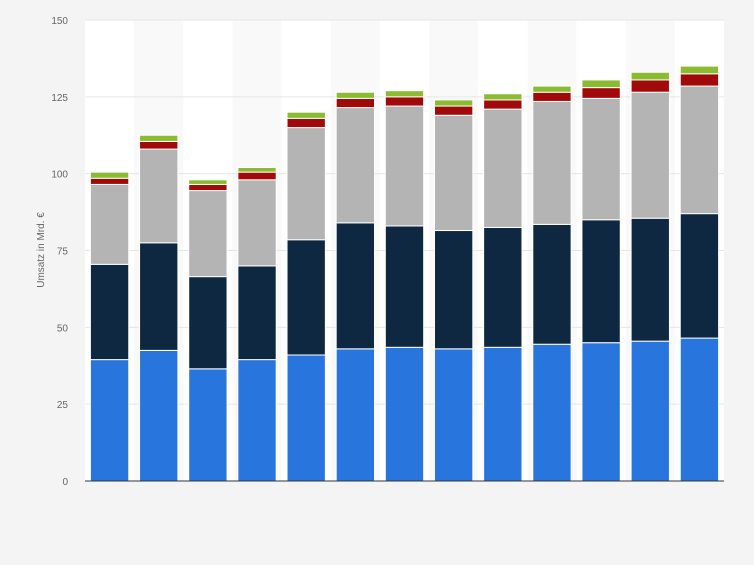 Image resolution: width=754 pixels, height=565 pixels. Describe the element at coordinates (63, 252) in the screenshot. I see `y-tick-label: 75` at that location.